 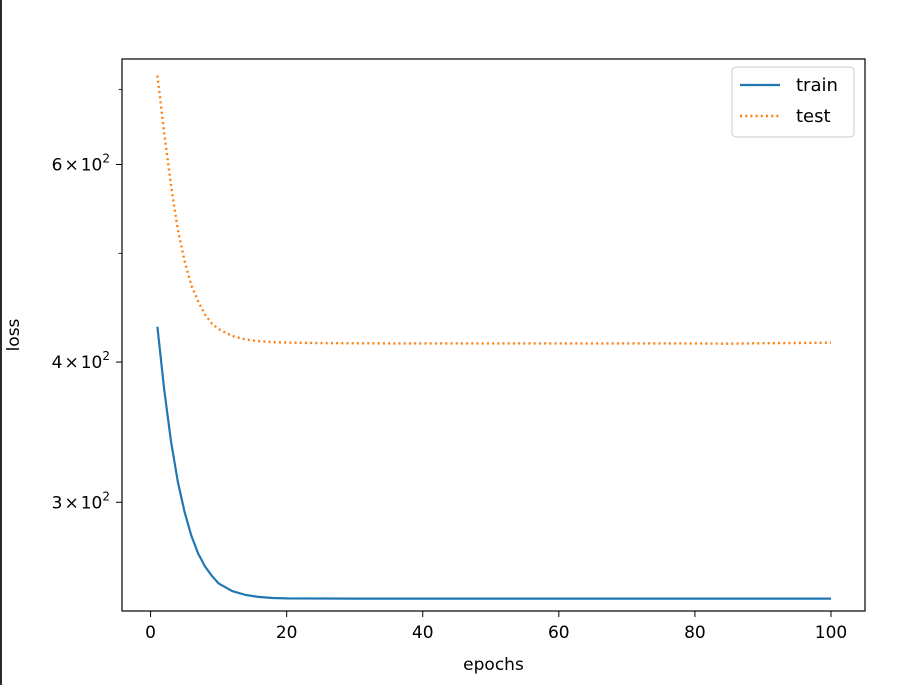 What do you see at coordinates (493, 665) in the screenshot?
I see `x-axis-label: epochs` at bounding box center [493, 665].